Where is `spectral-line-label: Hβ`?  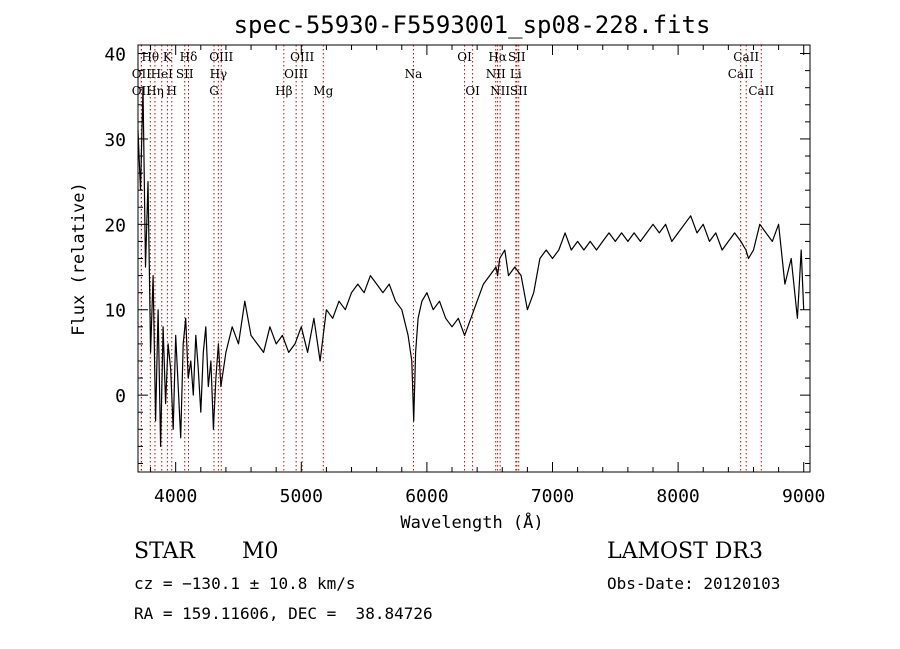 spectral-line-label: Hβ is located at coordinates (283, 91).